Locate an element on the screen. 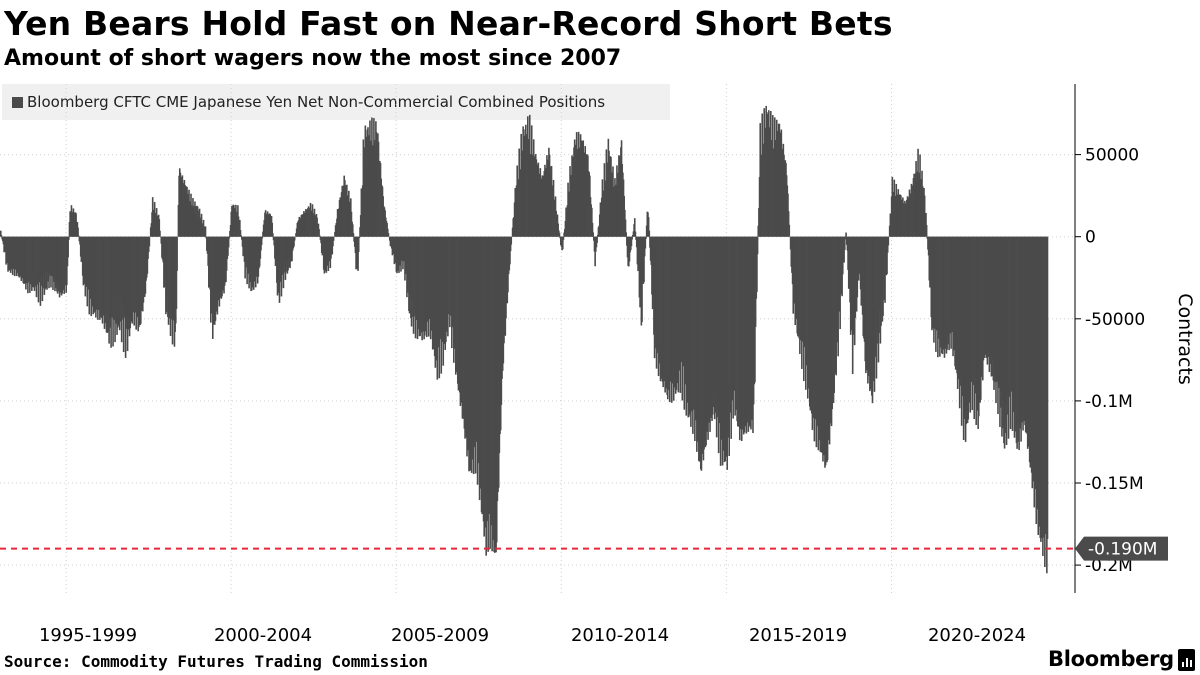 This screenshot has width=1200, height=675. x-tick-label: 2010-2014 is located at coordinates (620, 635).